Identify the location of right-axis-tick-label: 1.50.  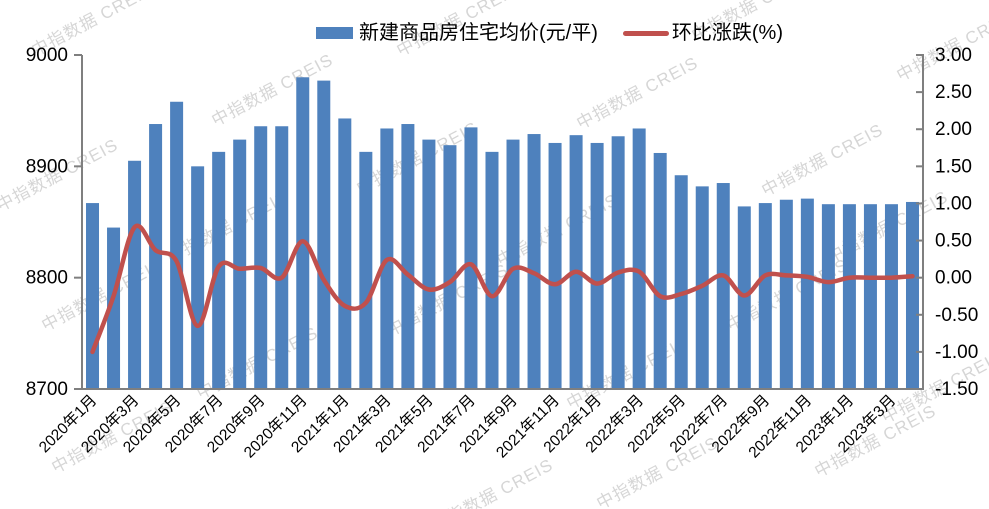
(953, 166).